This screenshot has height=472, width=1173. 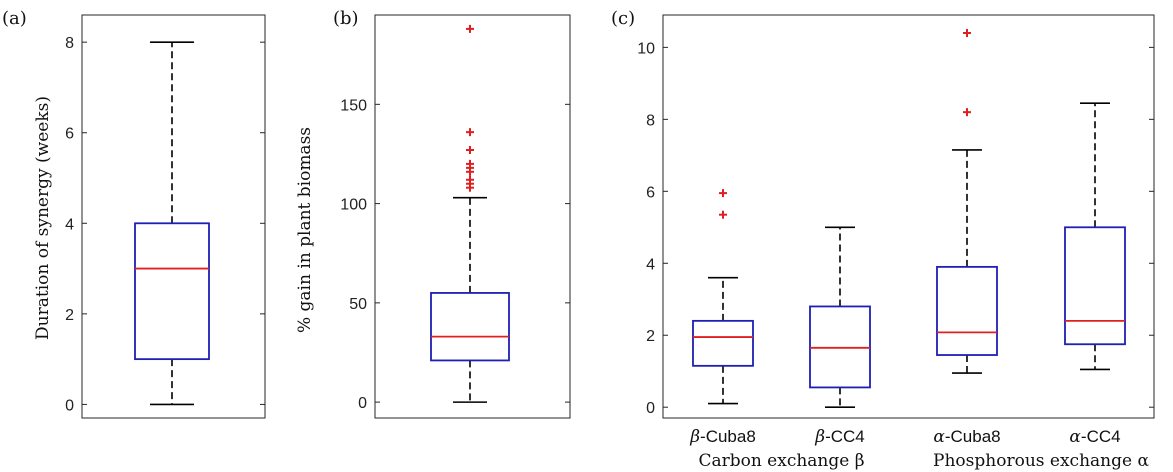 What do you see at coordinates (623, 18) in the screenshot?
I see `panel-label: (c)` at bounding box center [623, 18].